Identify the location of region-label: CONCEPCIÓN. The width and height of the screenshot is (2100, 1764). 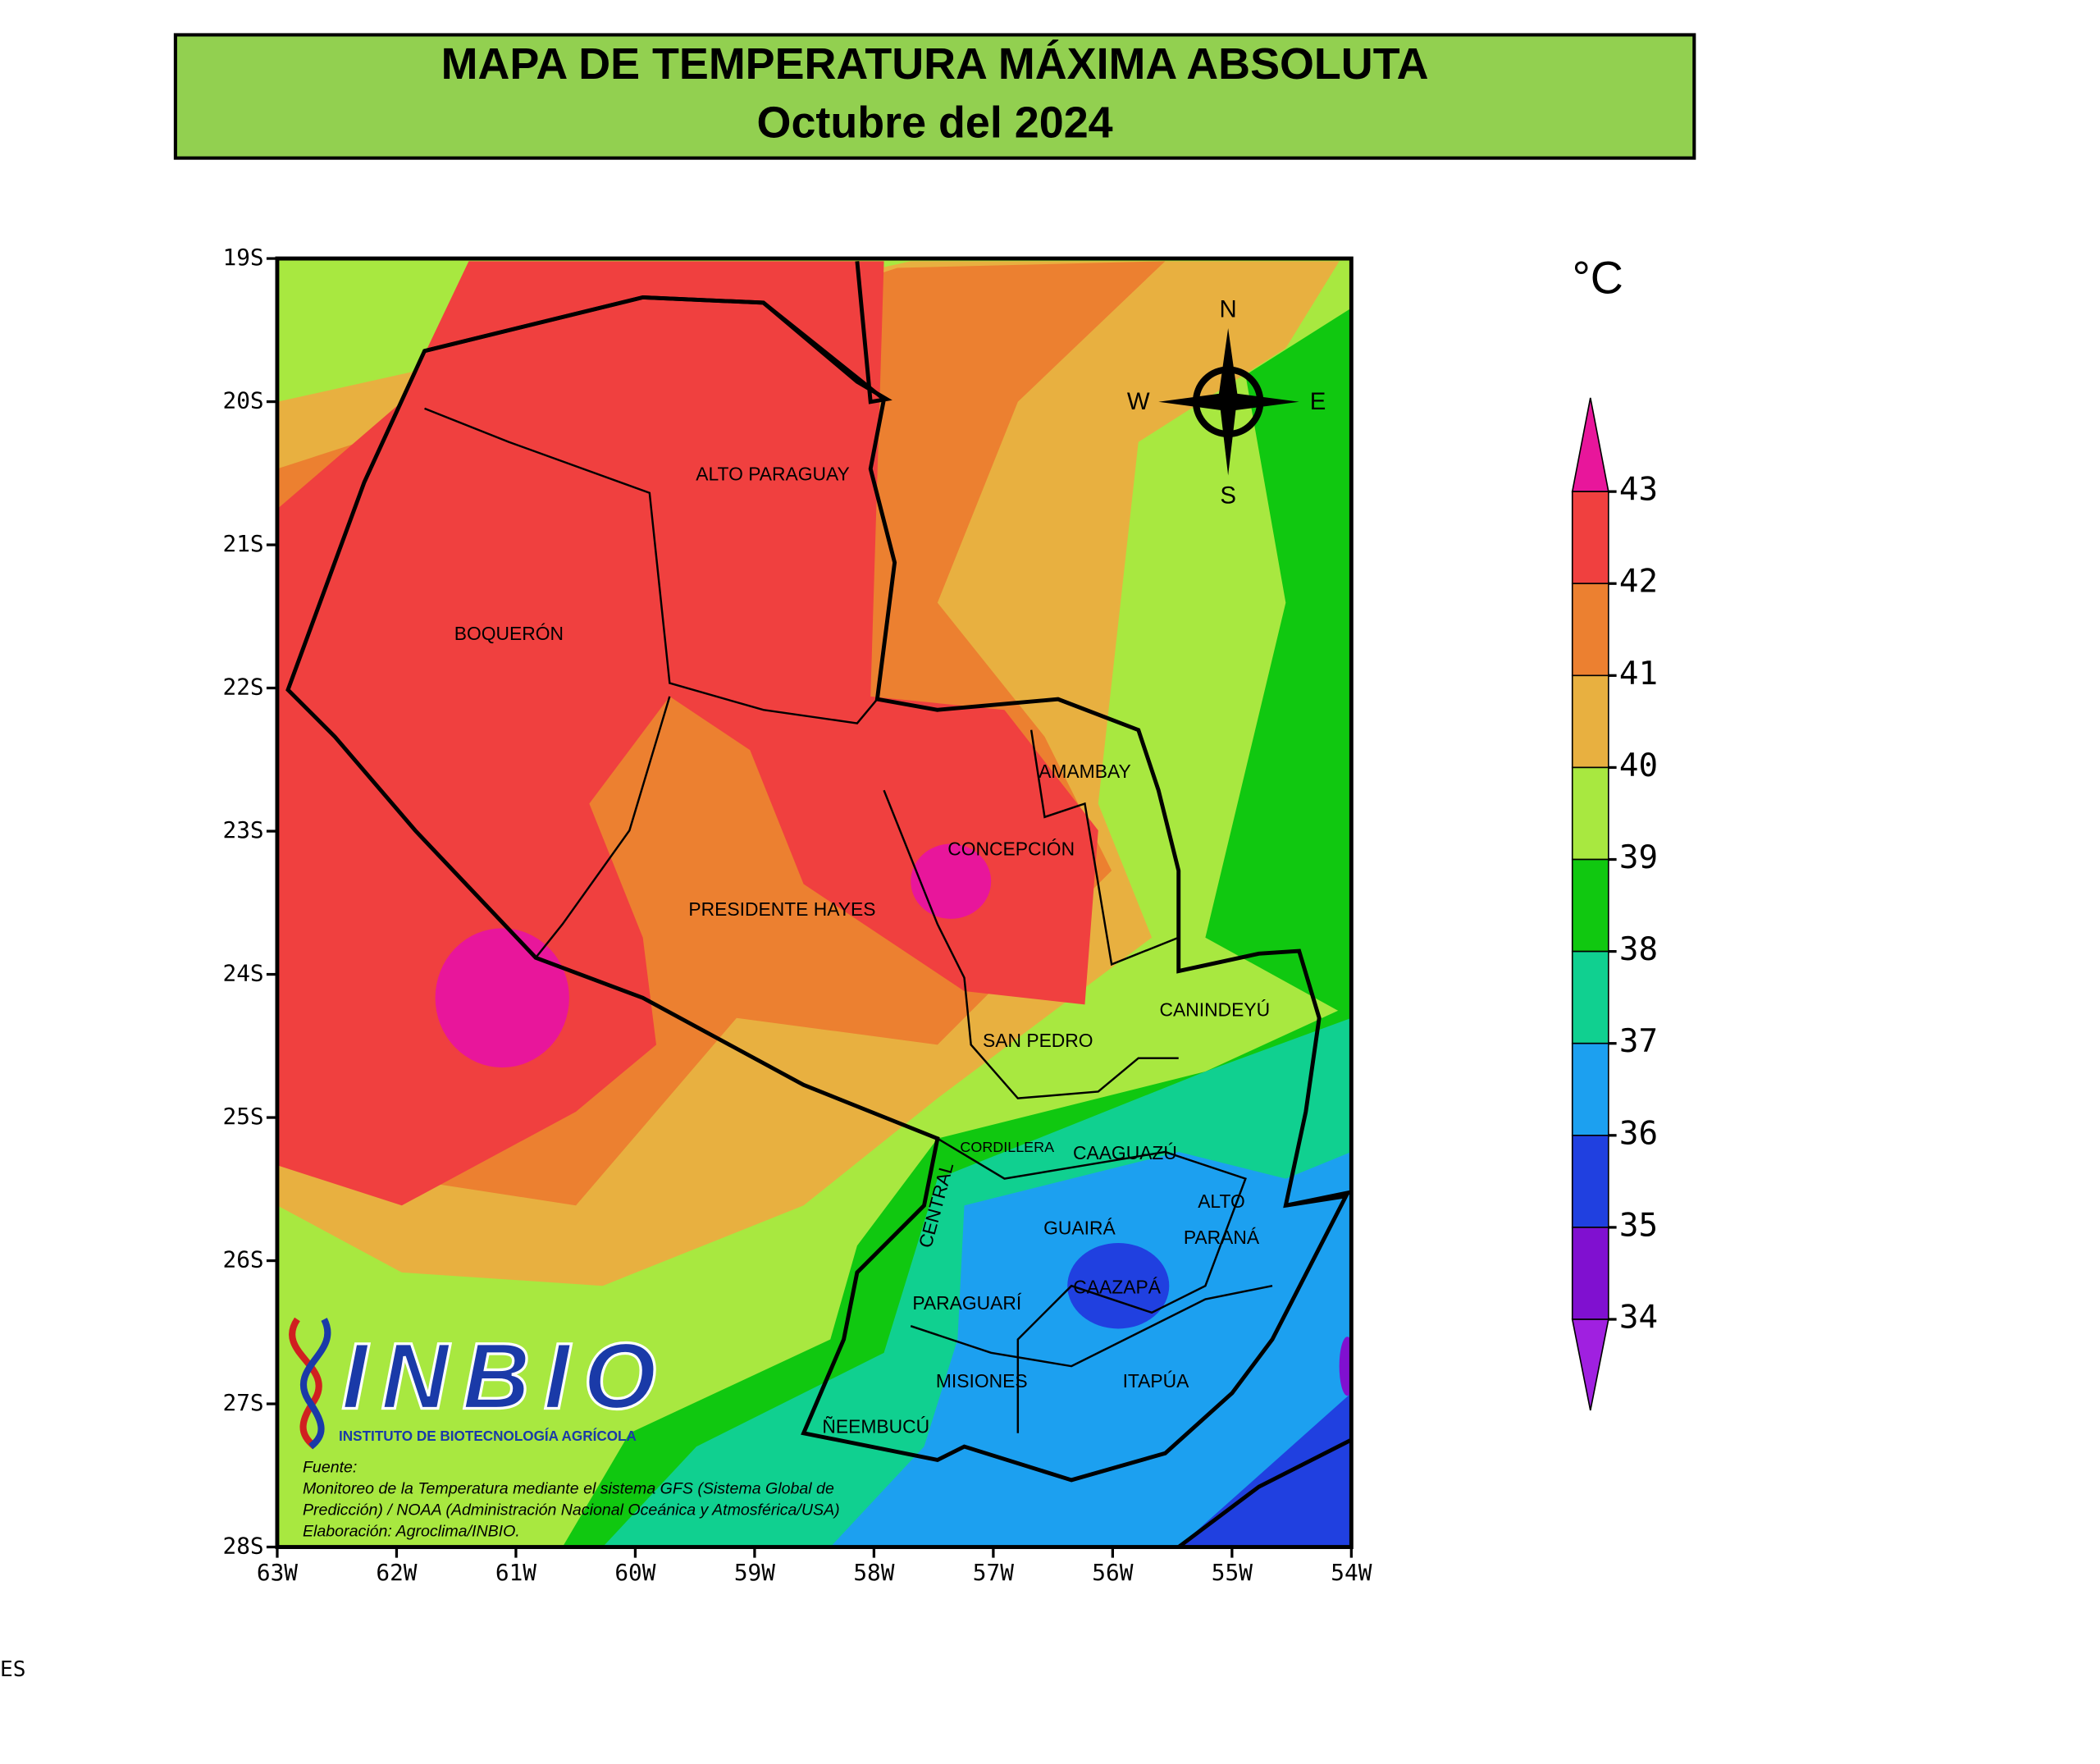
(1011, 849).